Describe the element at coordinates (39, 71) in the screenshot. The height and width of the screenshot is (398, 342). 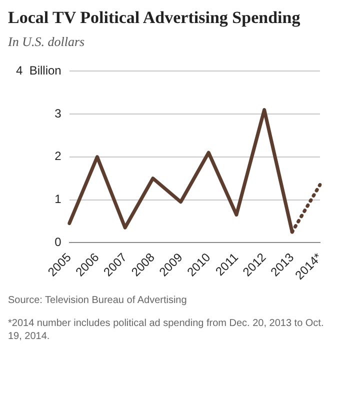
I see `y-tick-label: 4 Billion` at that location.